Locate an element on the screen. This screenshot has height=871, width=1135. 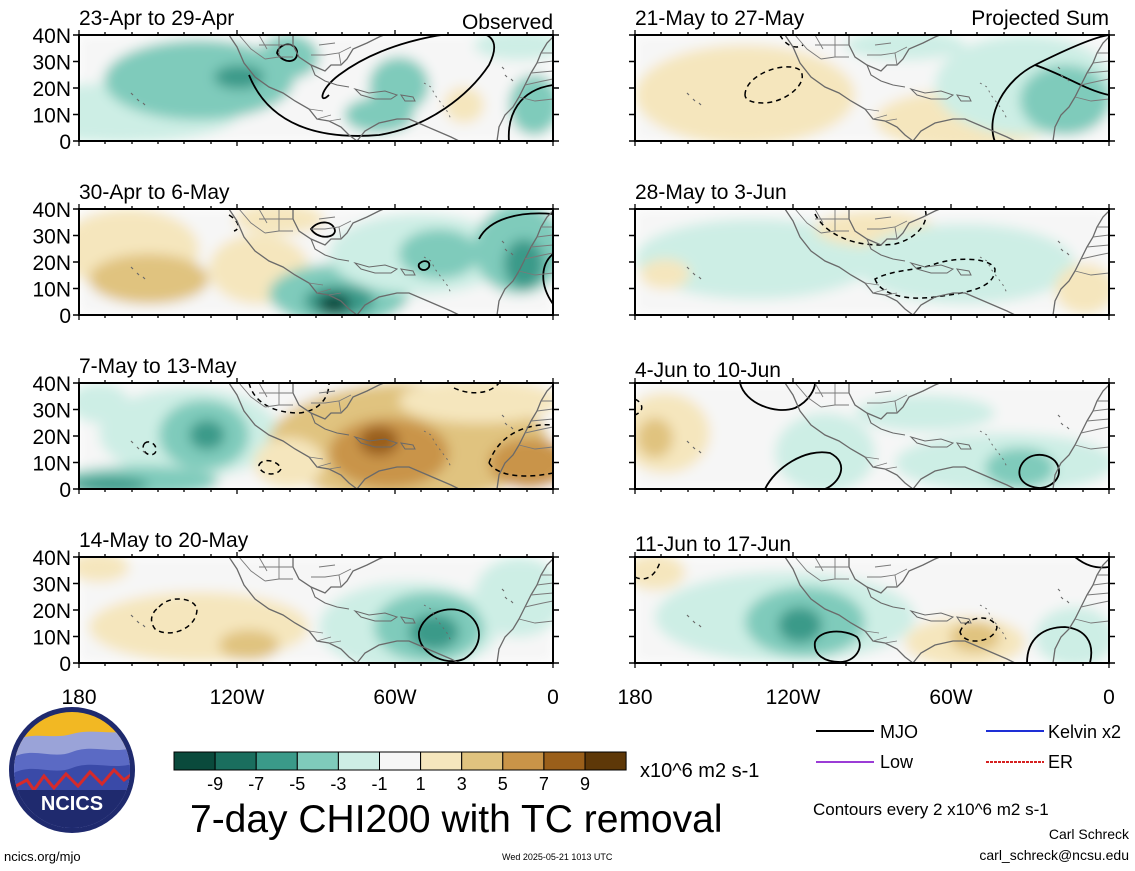
author-name: Carl Schreck is located at coordinates (1088, 834).